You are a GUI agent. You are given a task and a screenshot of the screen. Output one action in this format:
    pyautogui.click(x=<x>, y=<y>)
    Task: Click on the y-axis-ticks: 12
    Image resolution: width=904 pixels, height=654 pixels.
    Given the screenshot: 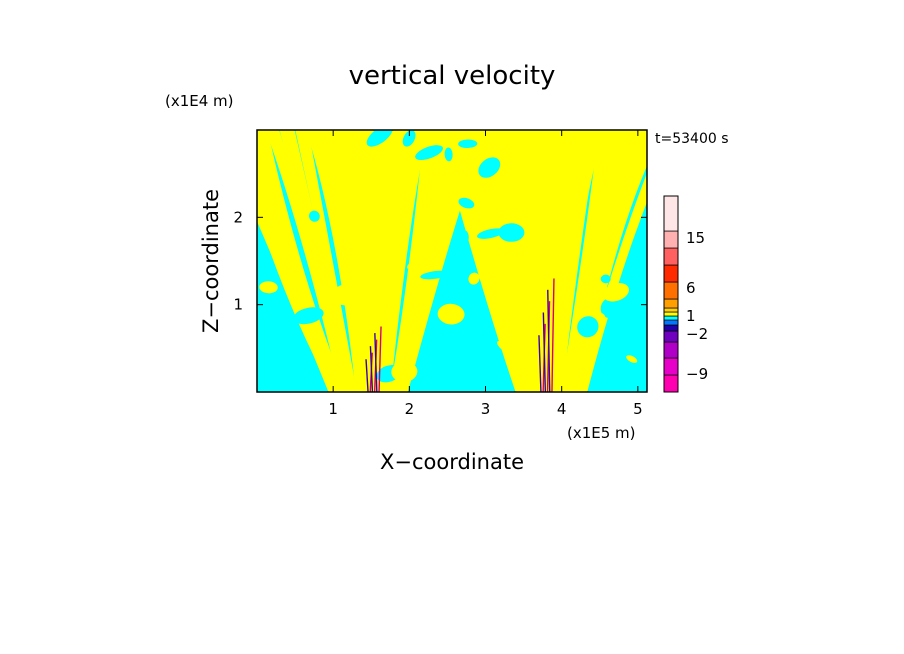 What is the action you would take?
    pyautogui.click(x=440, y=261)
    